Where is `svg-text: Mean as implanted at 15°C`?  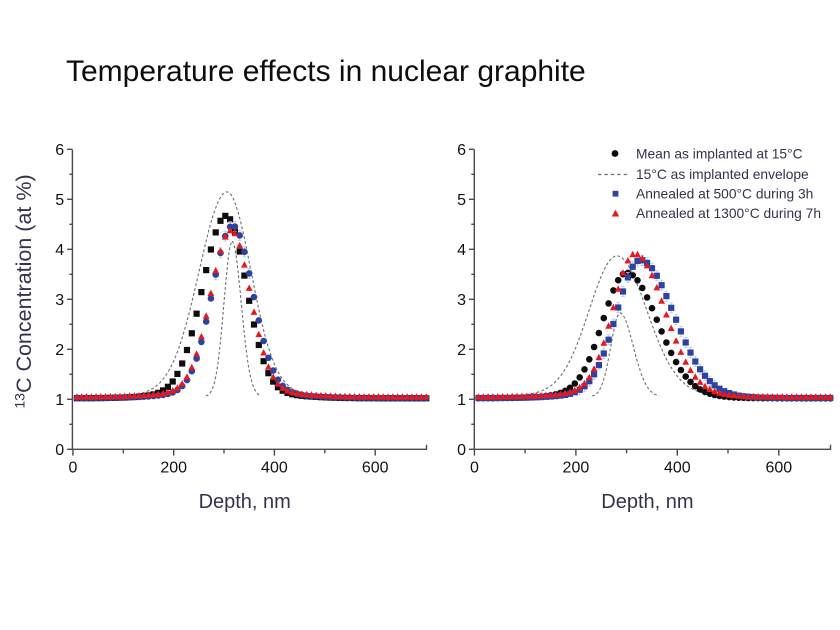 svg-text: Mean as implanted at 15°C is located at coordinates (719, 153).